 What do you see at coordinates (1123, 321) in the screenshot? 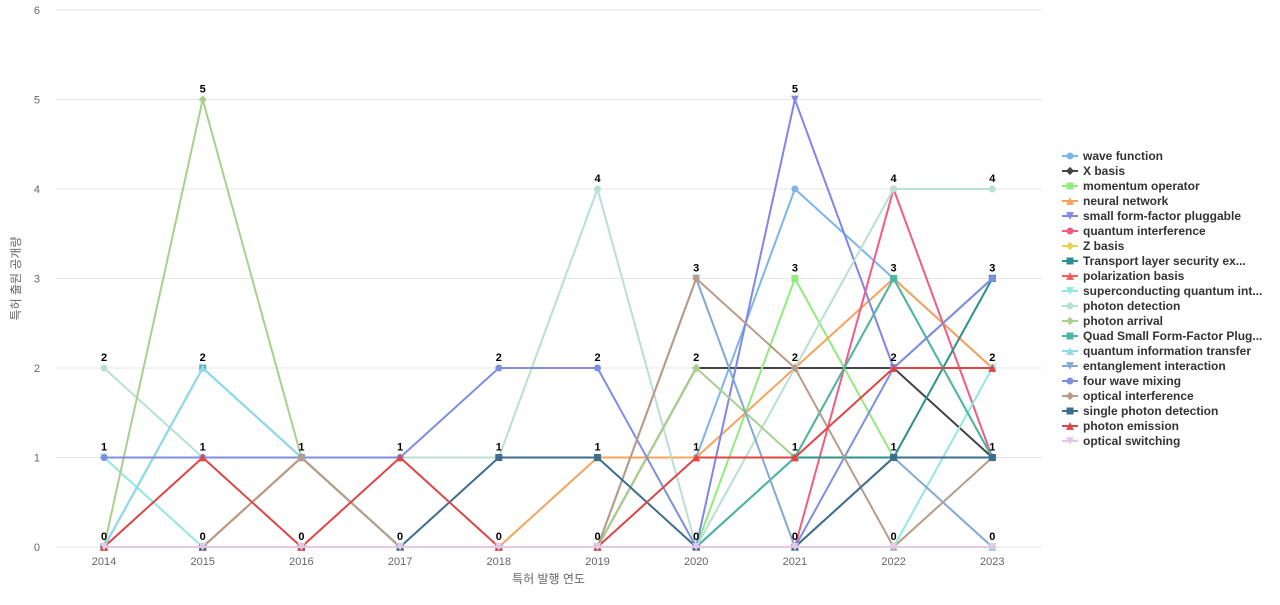
I see `legend-label: photon arrival` at bounding box center [1123, 321].